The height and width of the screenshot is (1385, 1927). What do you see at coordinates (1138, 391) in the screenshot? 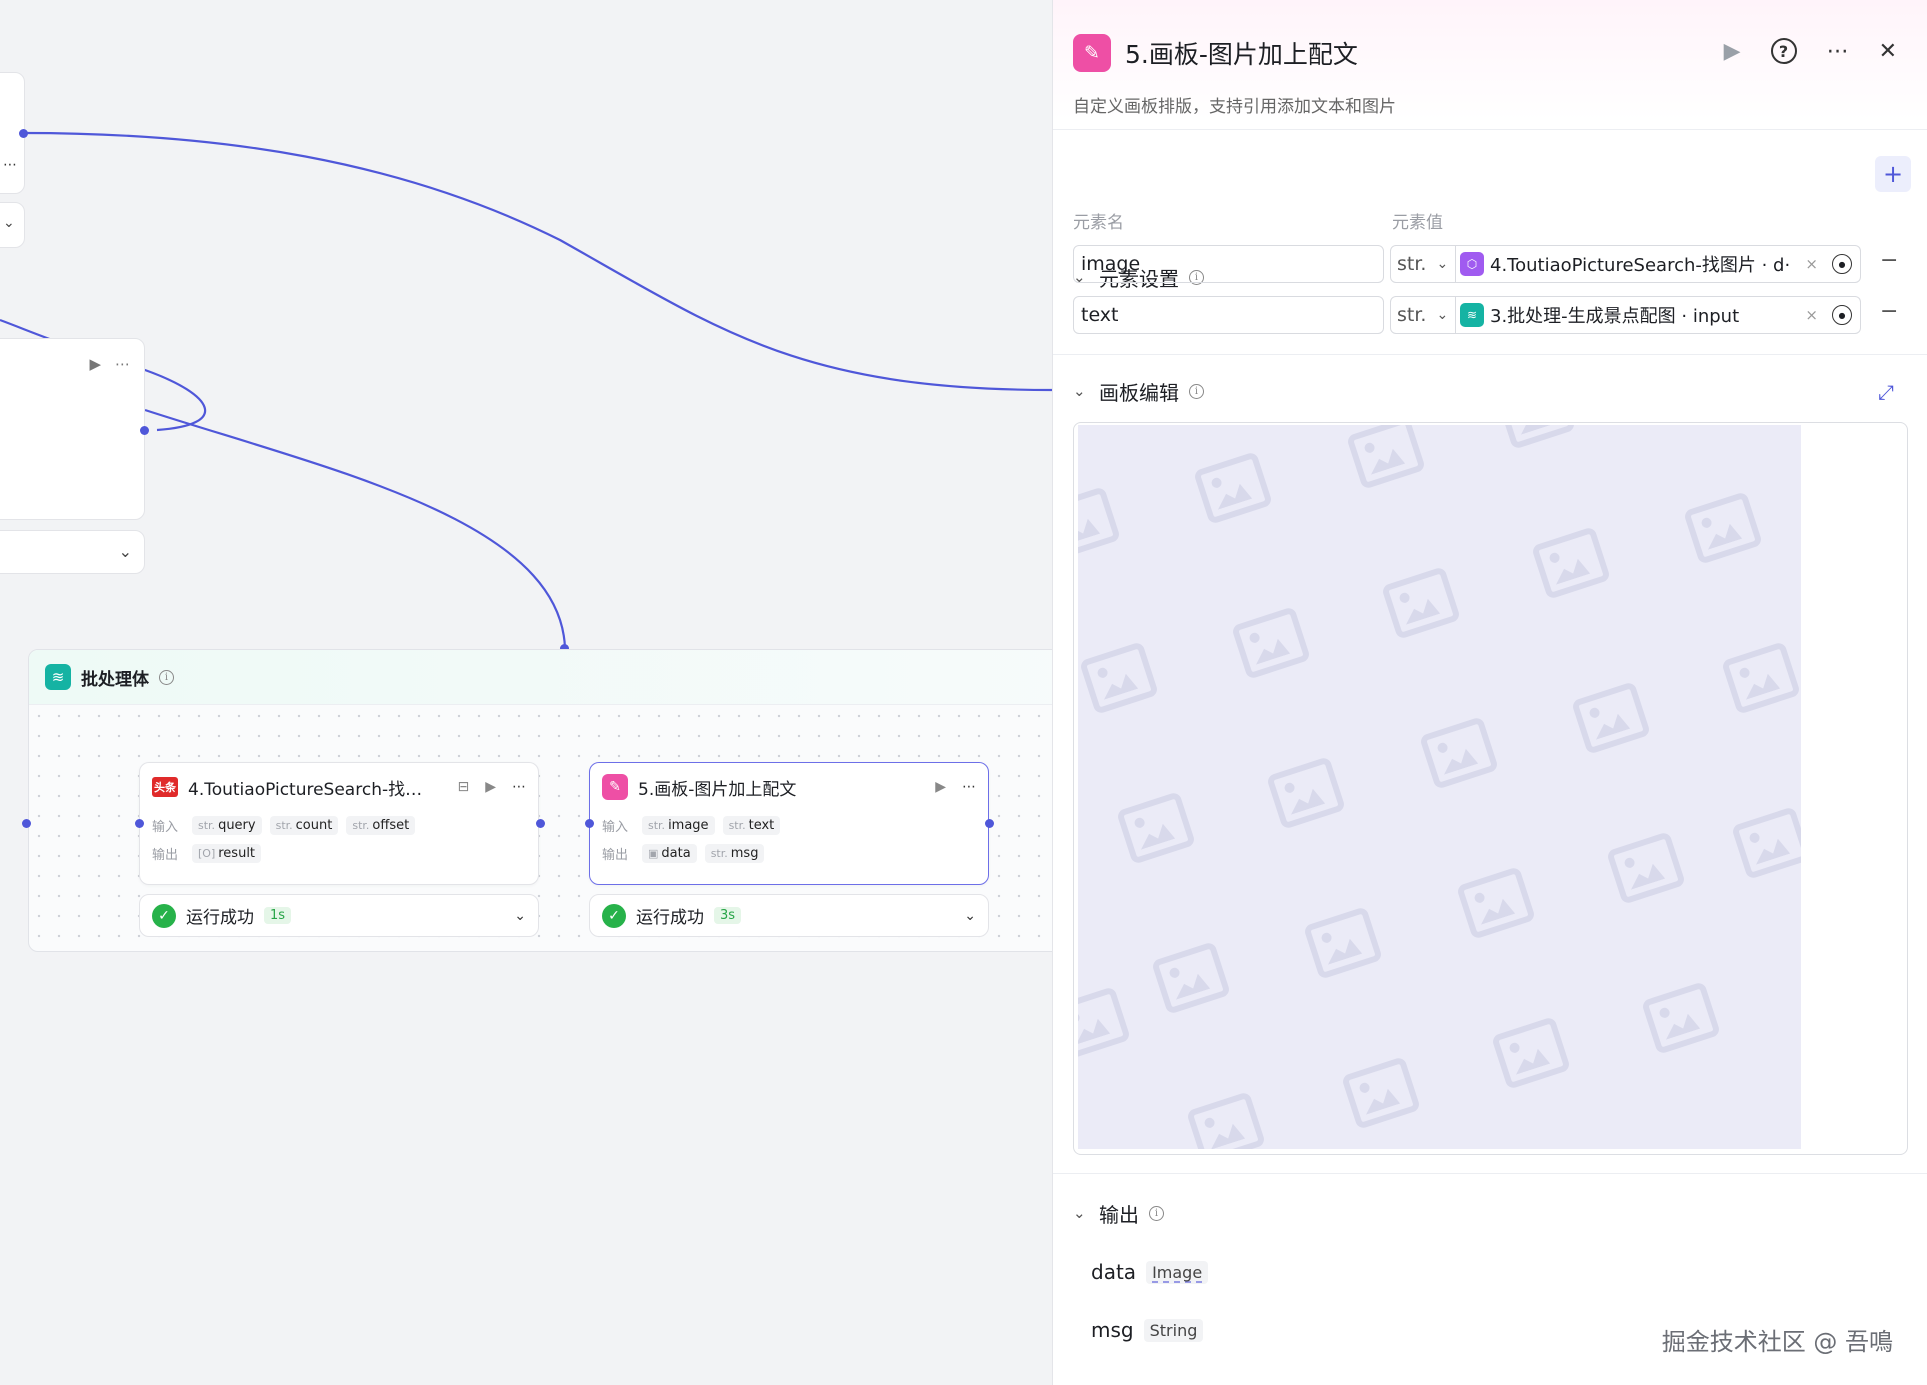
I see `section-header: ⌄ 画板编辑 i` at bounding box center [1138, 391].